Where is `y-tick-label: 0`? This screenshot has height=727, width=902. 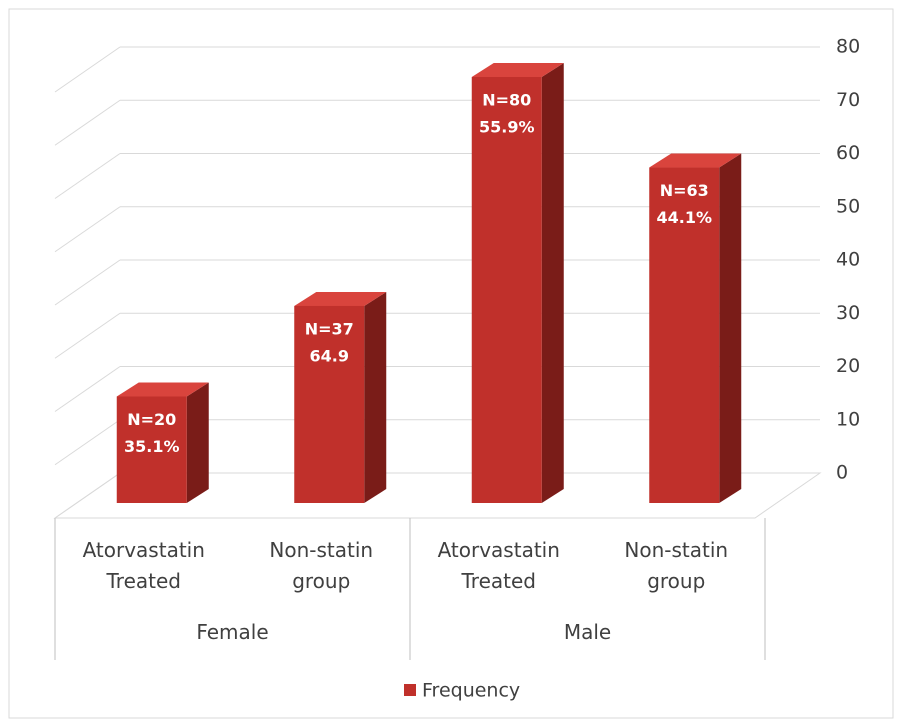
y-tick-label: 0 is located at coordinates (842, 473).